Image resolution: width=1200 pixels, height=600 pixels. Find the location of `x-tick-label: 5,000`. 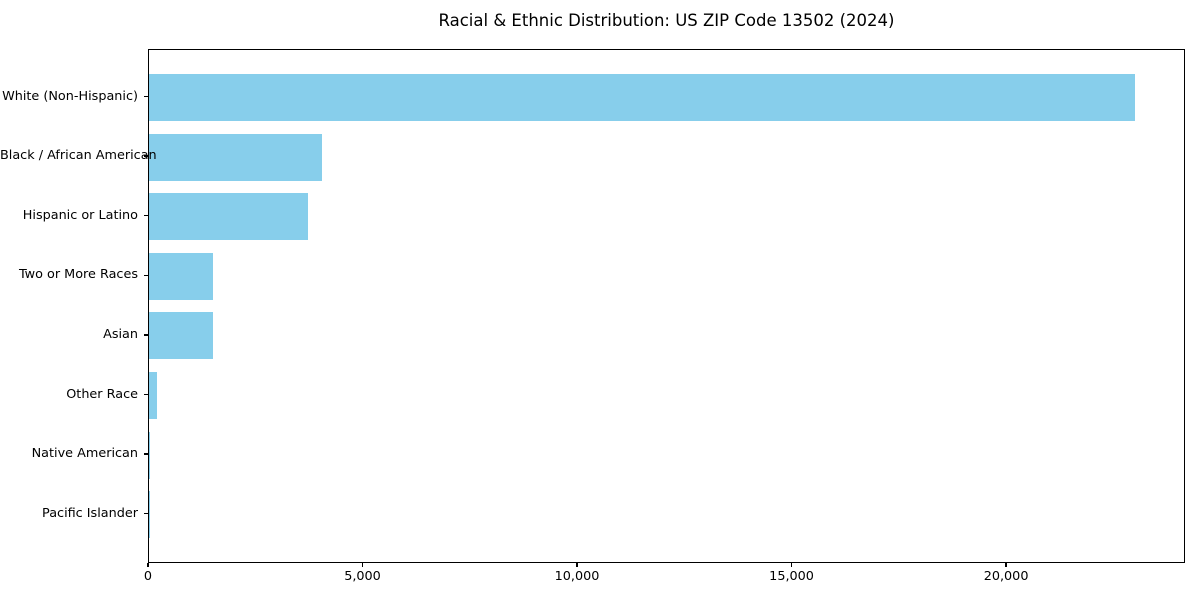

x-tick-label: 5,000 is located at coordinates (362, 576).